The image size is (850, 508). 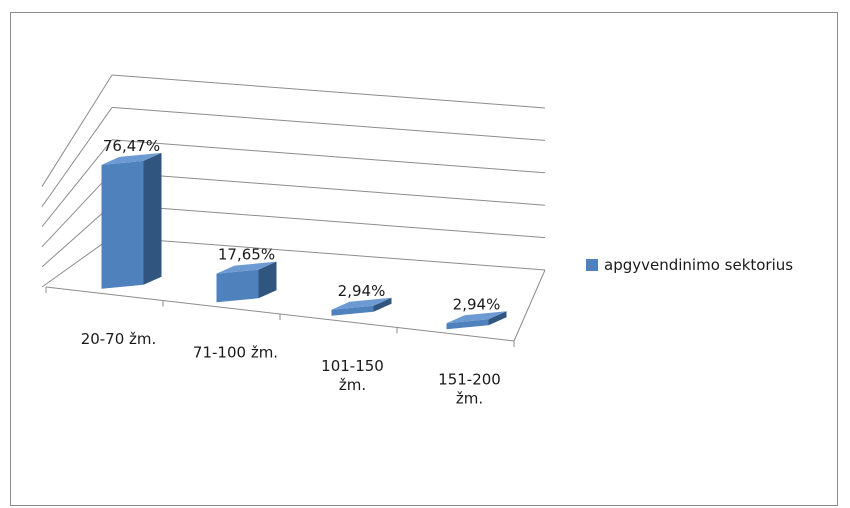 I want to click on category-label: 20-70 žm., so click(x=119, y=339).